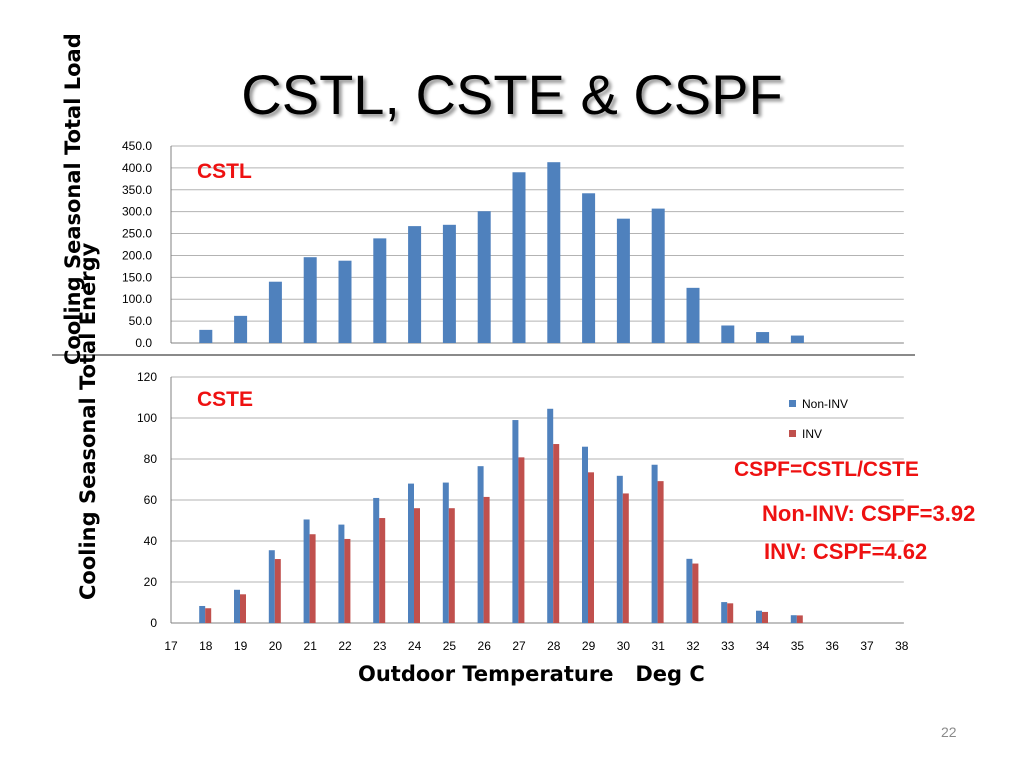  What do you see at coordinates (137, 234) in the screenshot?
I see `chart-0-y-tick-label: 250.0` at bounding box center [137, 234].